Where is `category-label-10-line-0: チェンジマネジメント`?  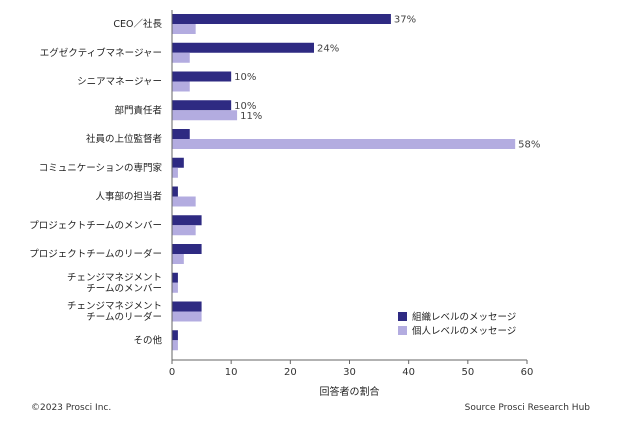 category-label-10-line-0: チェンジマネジメント is located at coordinates (114, 306).